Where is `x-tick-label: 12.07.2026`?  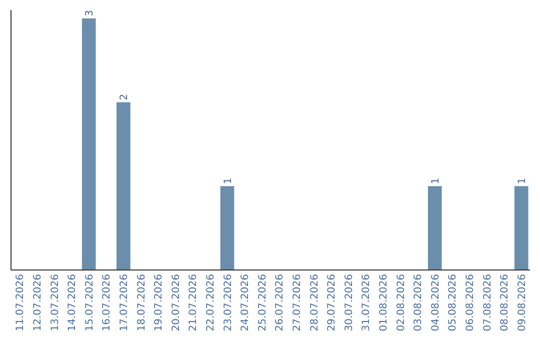
x-tick-label: 12.07.2026 is located at coordinates (38, 303).